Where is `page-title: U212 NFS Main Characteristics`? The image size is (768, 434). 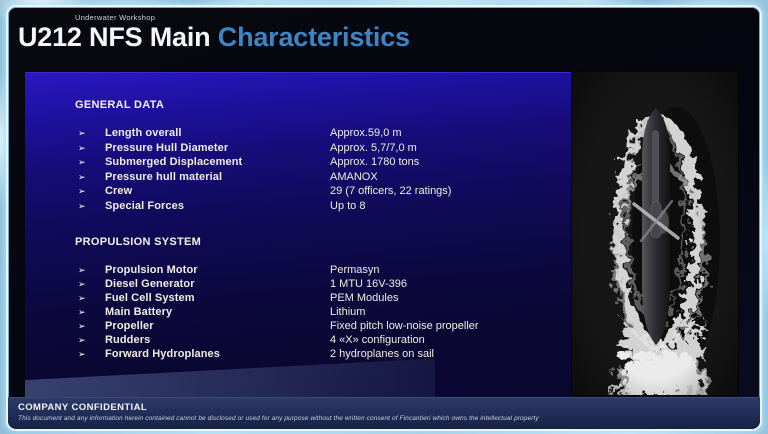
page-title: U212 NFS Main Characteristics is located at coordinates (214, 37).